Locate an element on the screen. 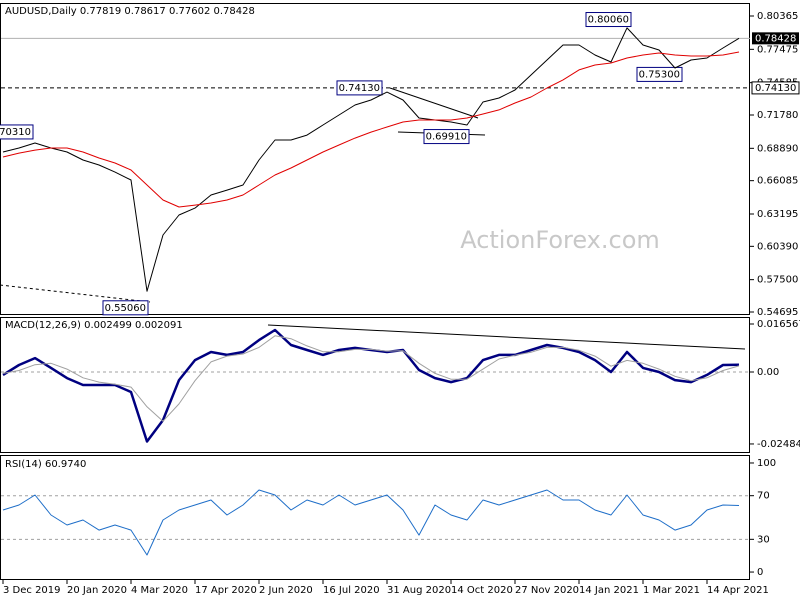 Image resolution: width=800 pixels, height=600 pixels. y-tick-label: 70 is located at coordinates (763, 496).